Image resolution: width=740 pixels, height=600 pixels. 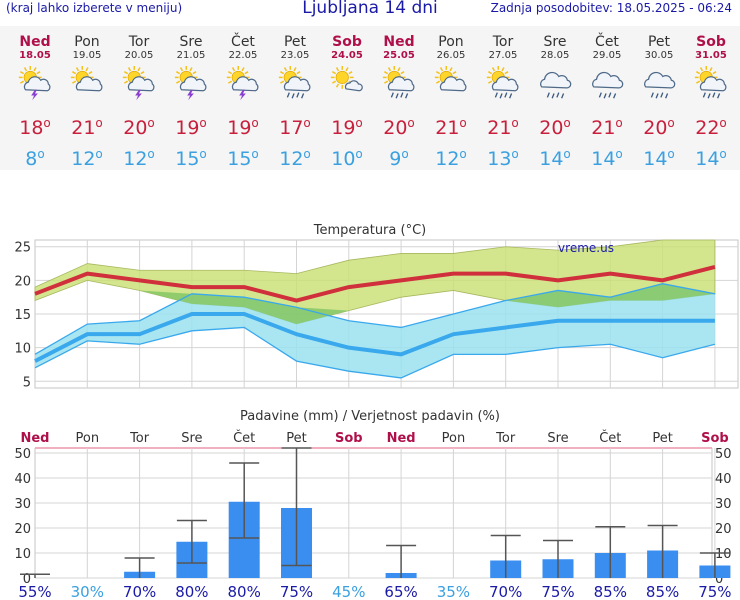 I want to click on precipitation-y-tick-right: 50, so click(x=723, y=454).